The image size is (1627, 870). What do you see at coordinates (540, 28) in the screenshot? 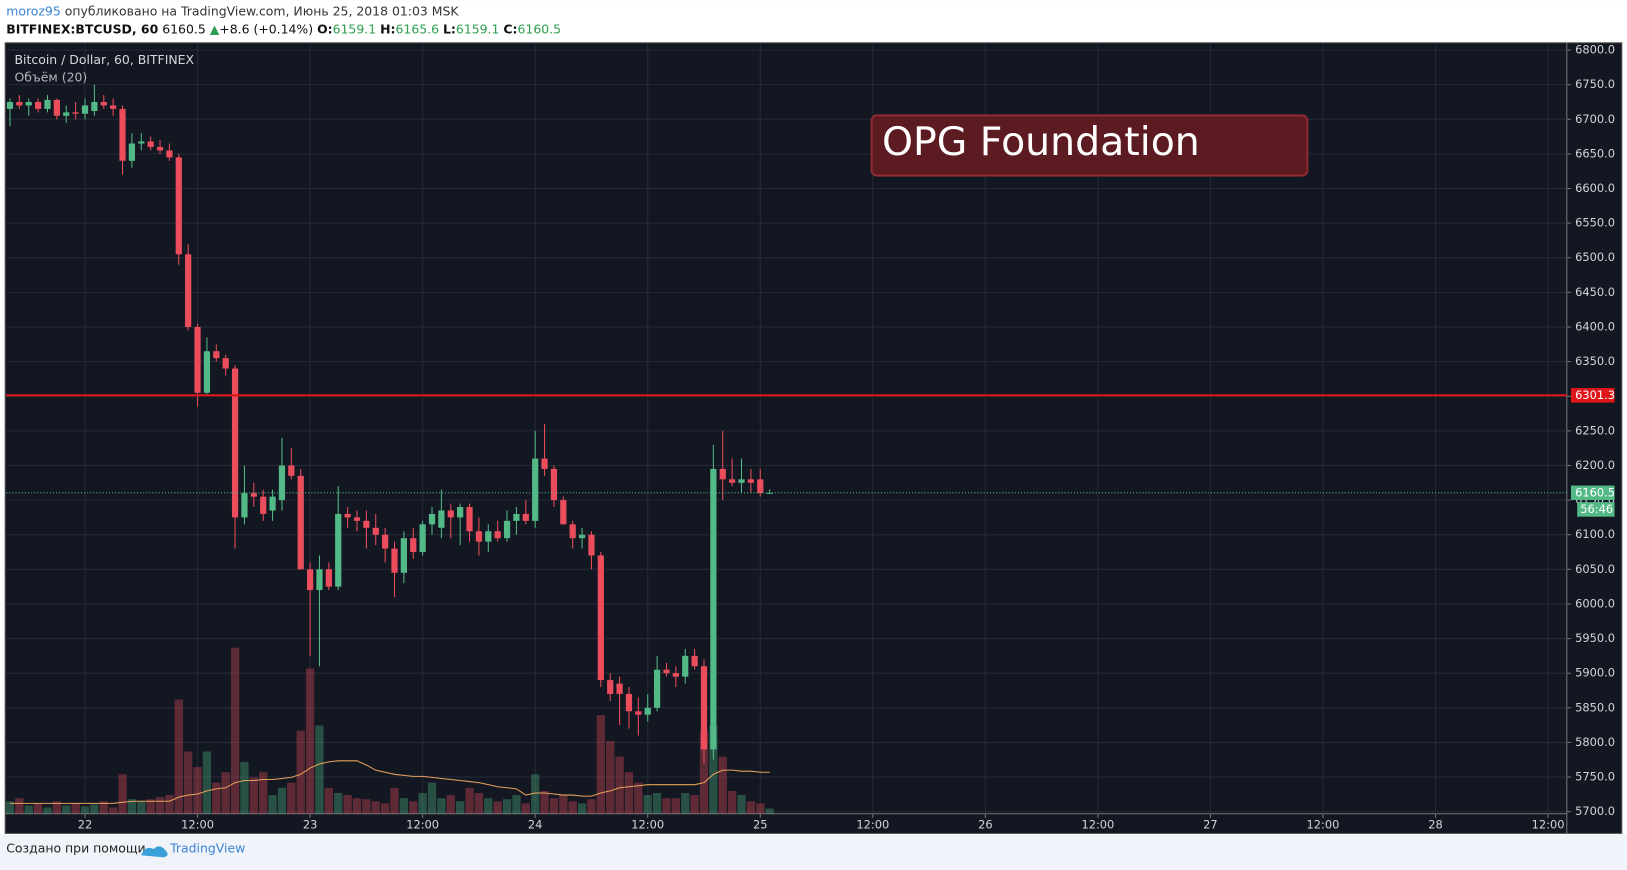
I see `close: 6160.5` at bounding box center [540, 28].